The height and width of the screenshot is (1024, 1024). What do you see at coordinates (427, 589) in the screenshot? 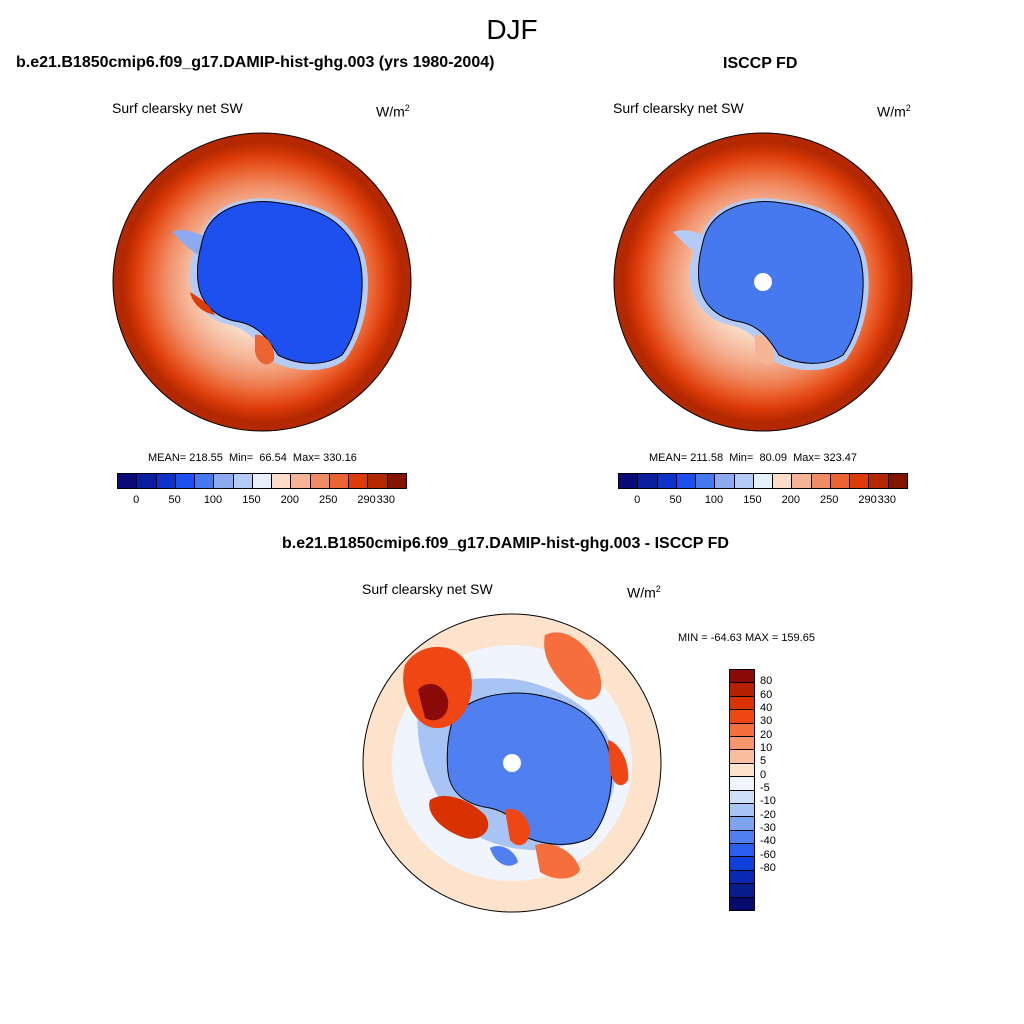
I see `diff-variable-label: Surf clearsky net SW` at bounding box center [427, 589].